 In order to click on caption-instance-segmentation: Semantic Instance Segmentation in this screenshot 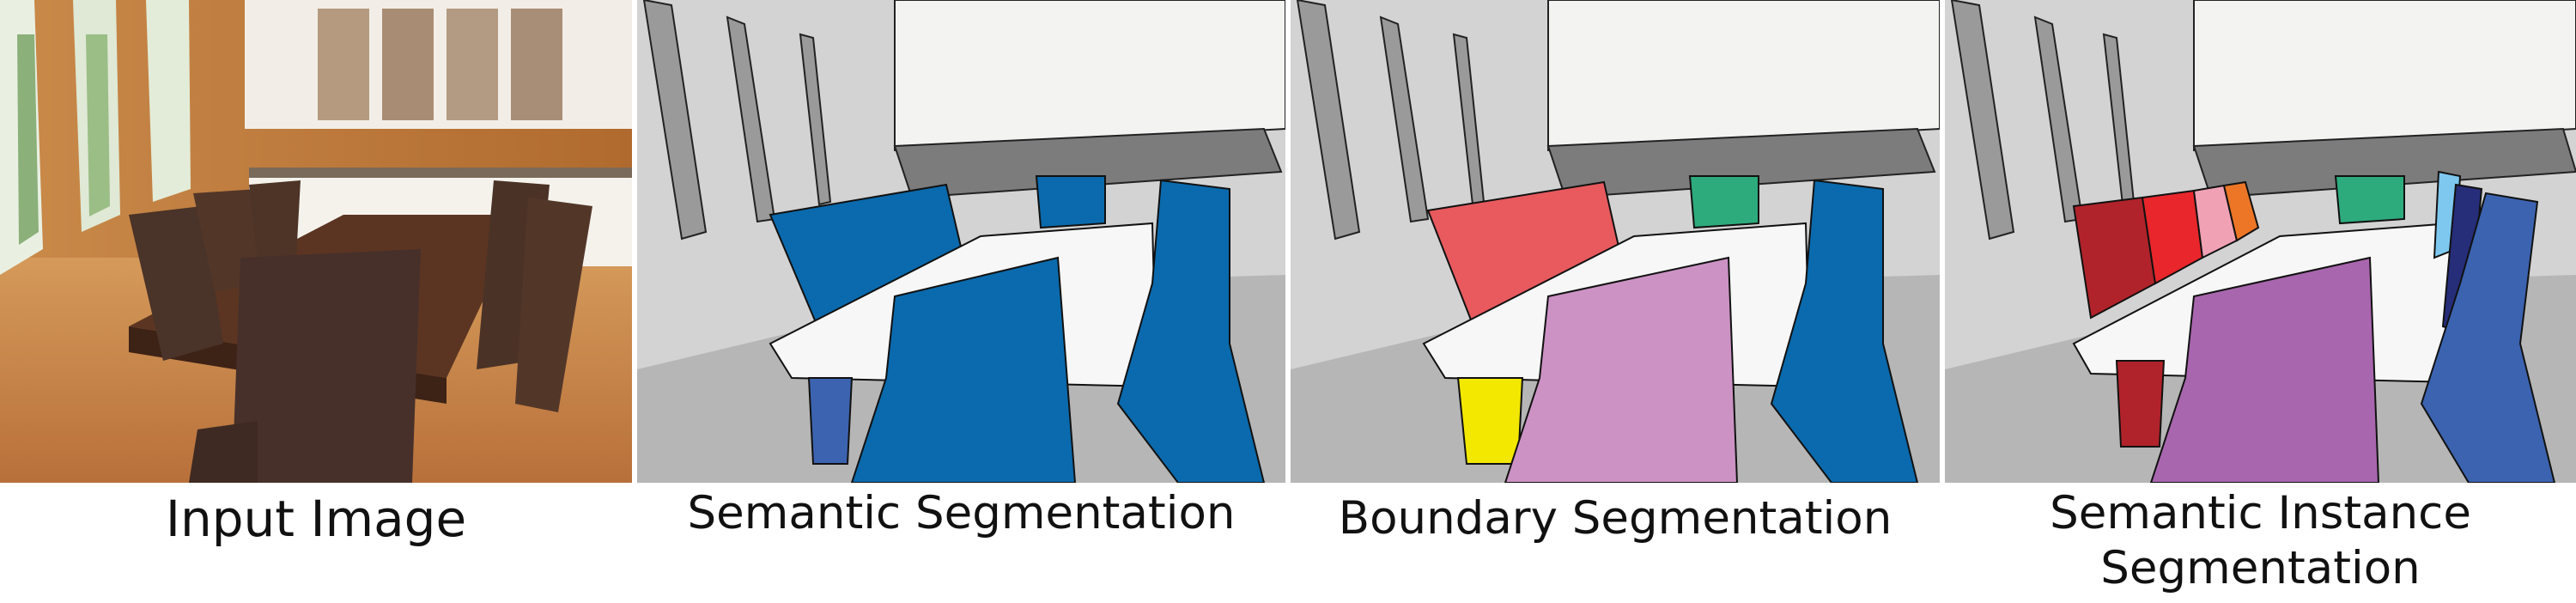, I will do `click(2260, 540)`.